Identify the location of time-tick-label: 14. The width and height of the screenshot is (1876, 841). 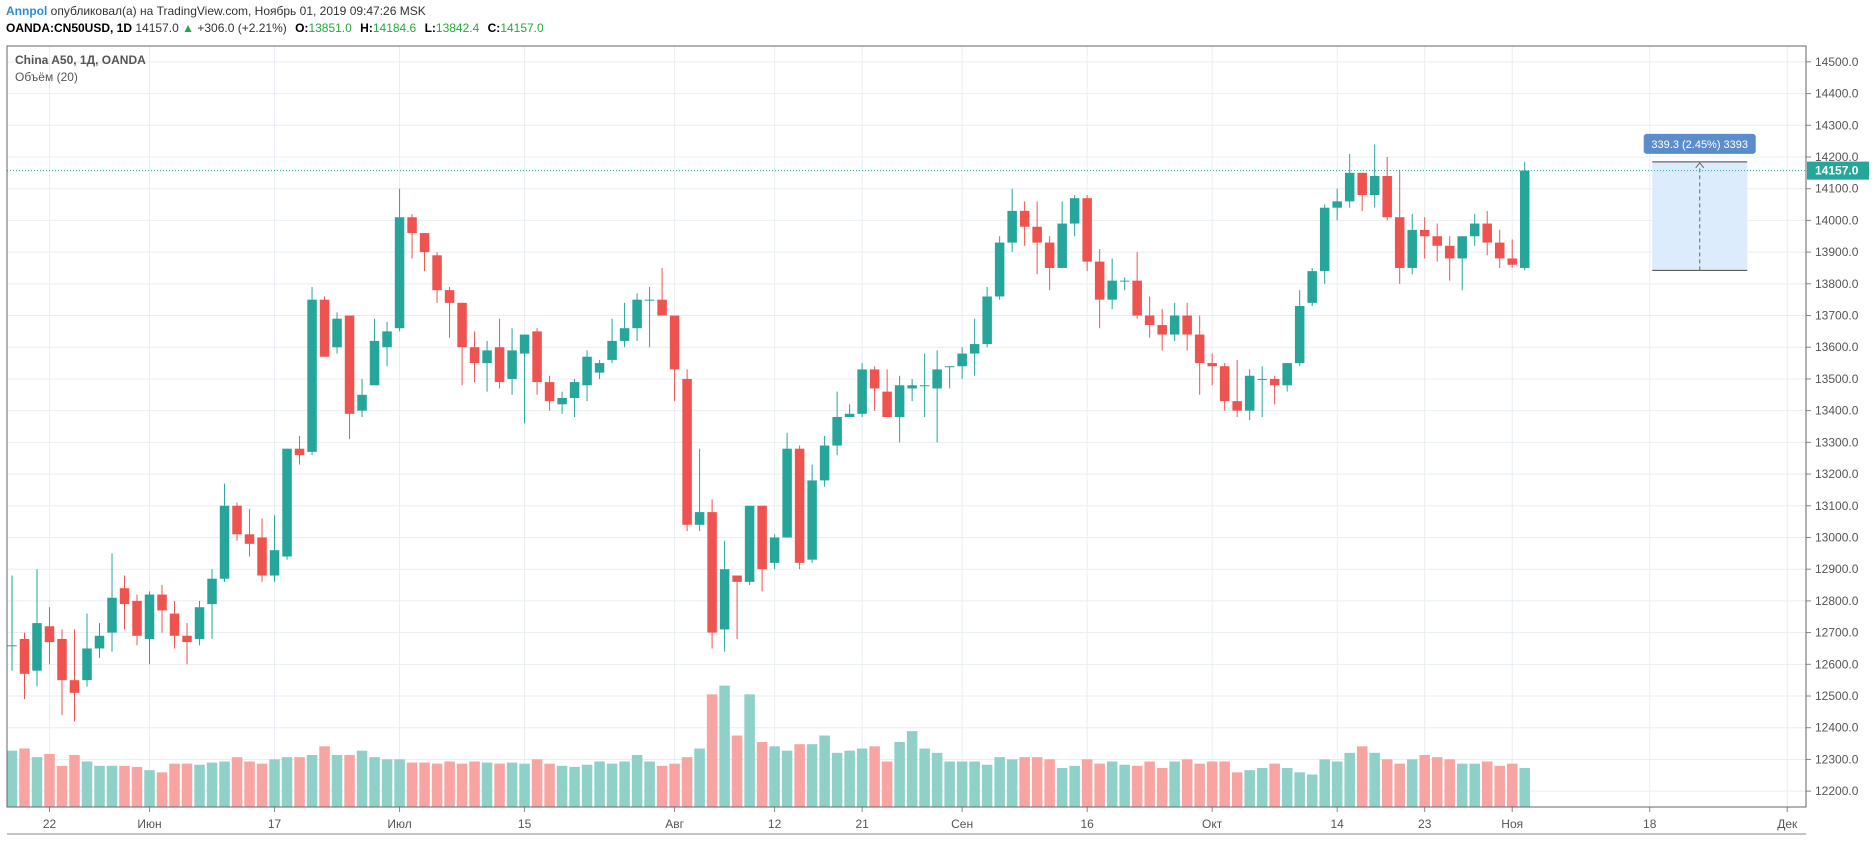
(1338, 824).